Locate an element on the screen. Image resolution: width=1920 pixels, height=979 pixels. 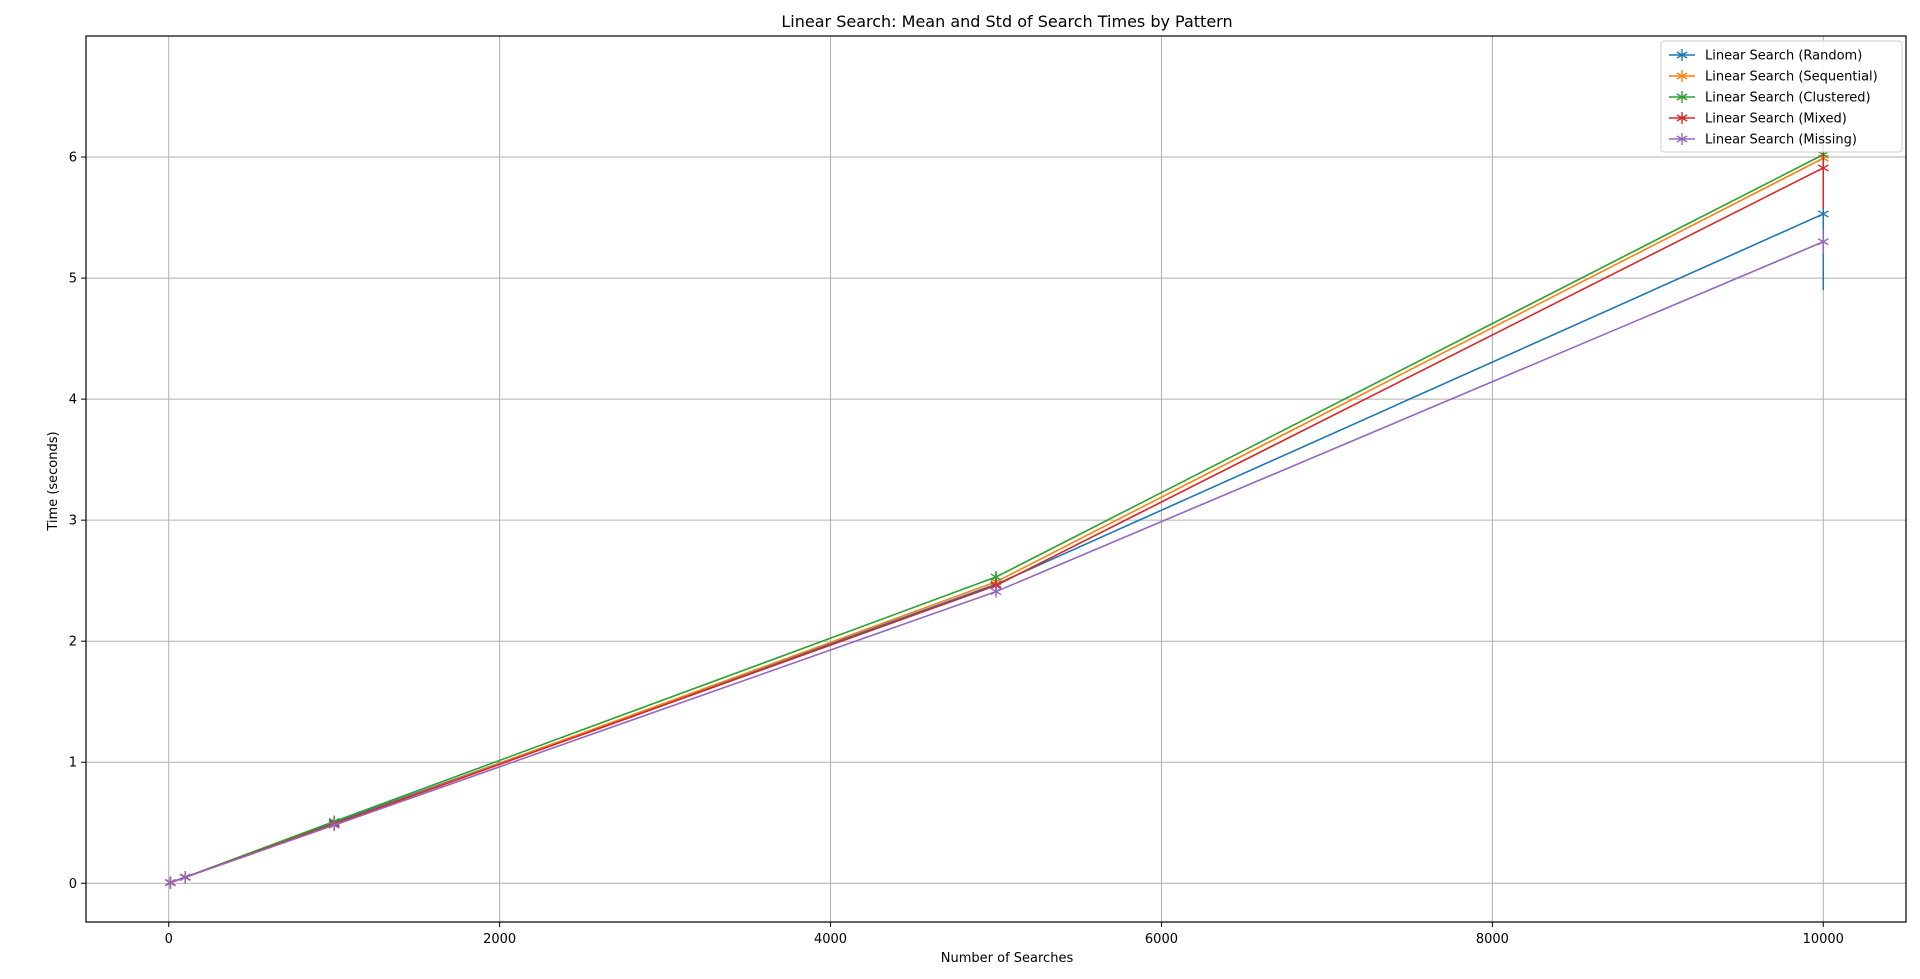
y-axis-label: Time (seconds) is located at coordinates (53, 481).